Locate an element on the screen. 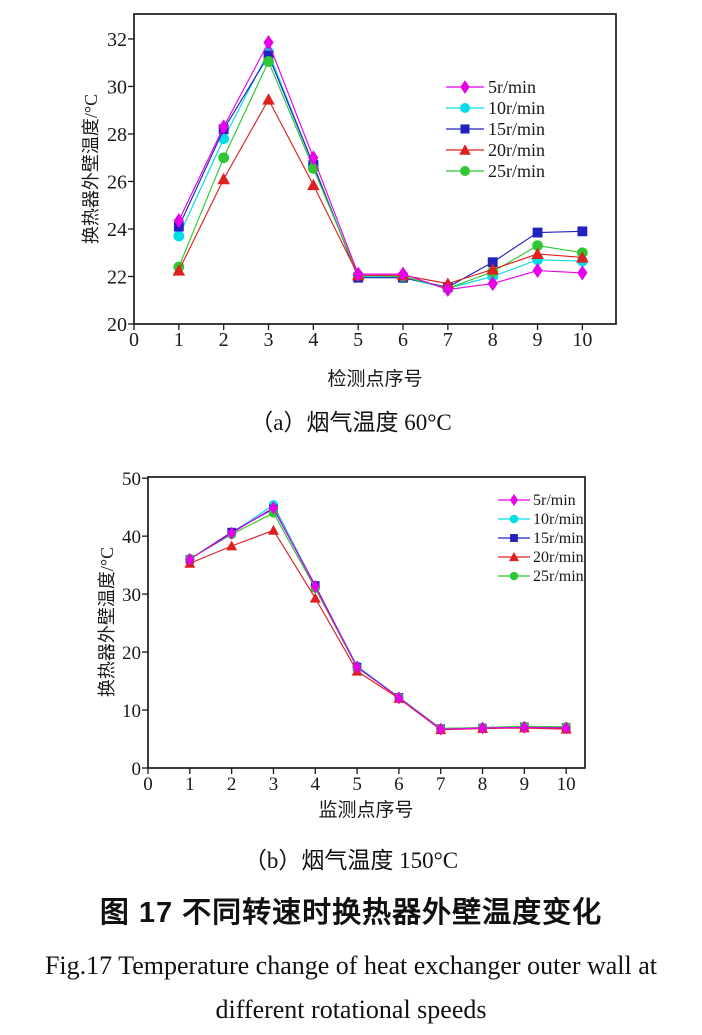  caption-chart-b: （b）烟气温度 150°C is located at coordinates (351, 860).